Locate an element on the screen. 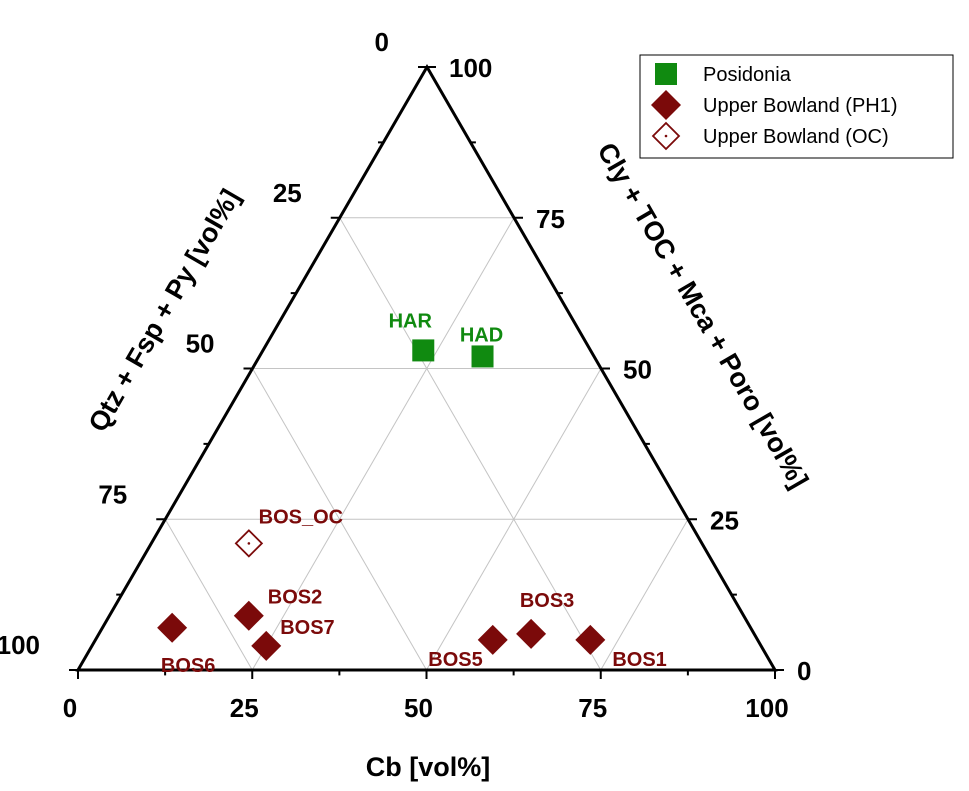  point-label: BOS7 is located at coordinates (307, 628).